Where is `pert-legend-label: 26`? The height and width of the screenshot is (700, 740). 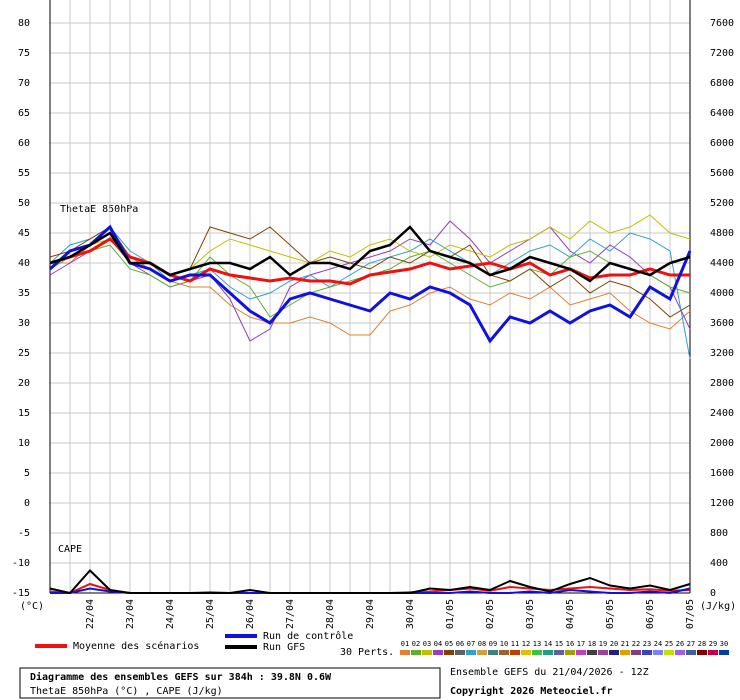 pert-legend-label: 26 is located at coordinates (680, 644).